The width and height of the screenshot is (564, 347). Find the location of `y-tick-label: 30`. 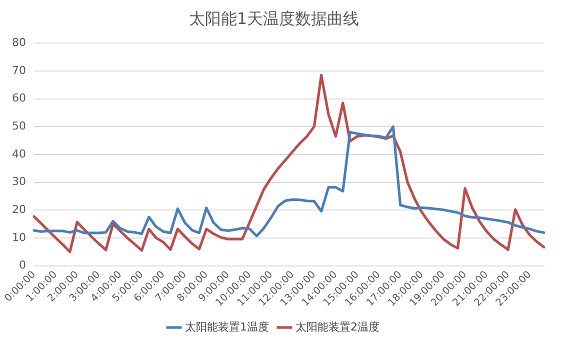

y-tick-label: 30 is located at coordinates (19, 181).